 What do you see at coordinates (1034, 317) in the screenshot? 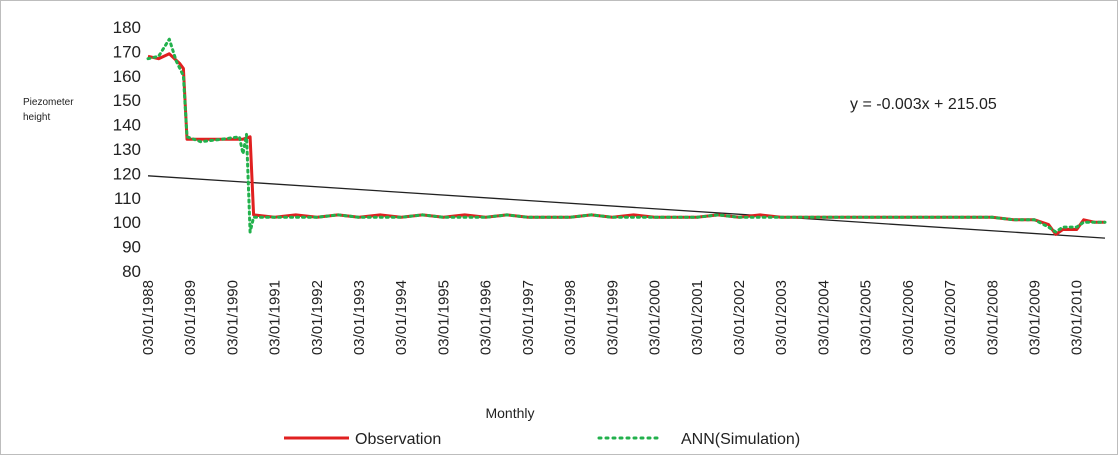
I see `x-tick-label: 03/01/2009` at bounding box center [1034, 317].